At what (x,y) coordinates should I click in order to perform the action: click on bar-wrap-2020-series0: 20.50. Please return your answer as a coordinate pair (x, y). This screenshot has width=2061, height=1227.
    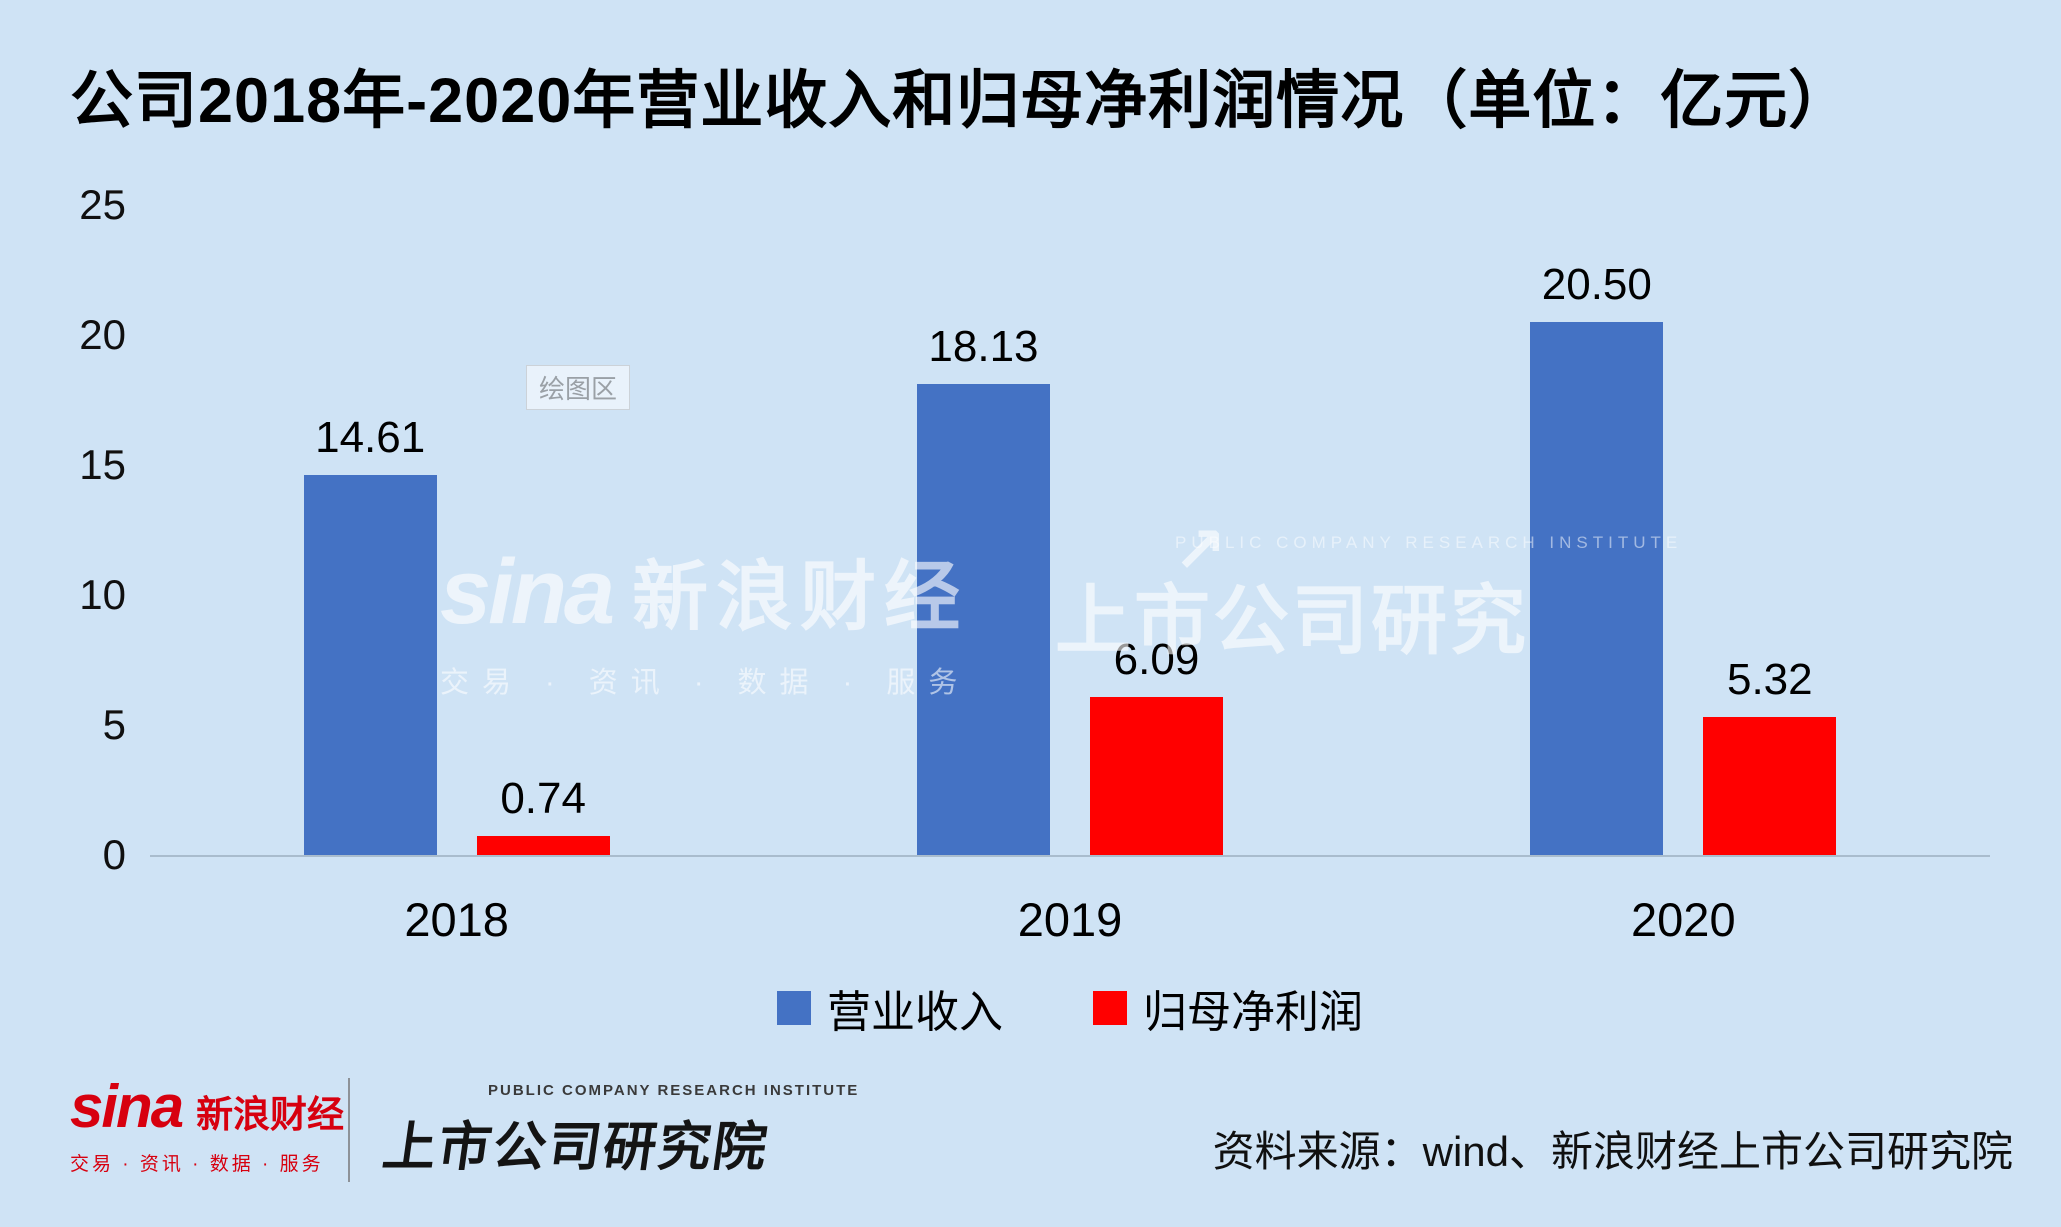
    Looking at the image, I should click on (1597, 557).